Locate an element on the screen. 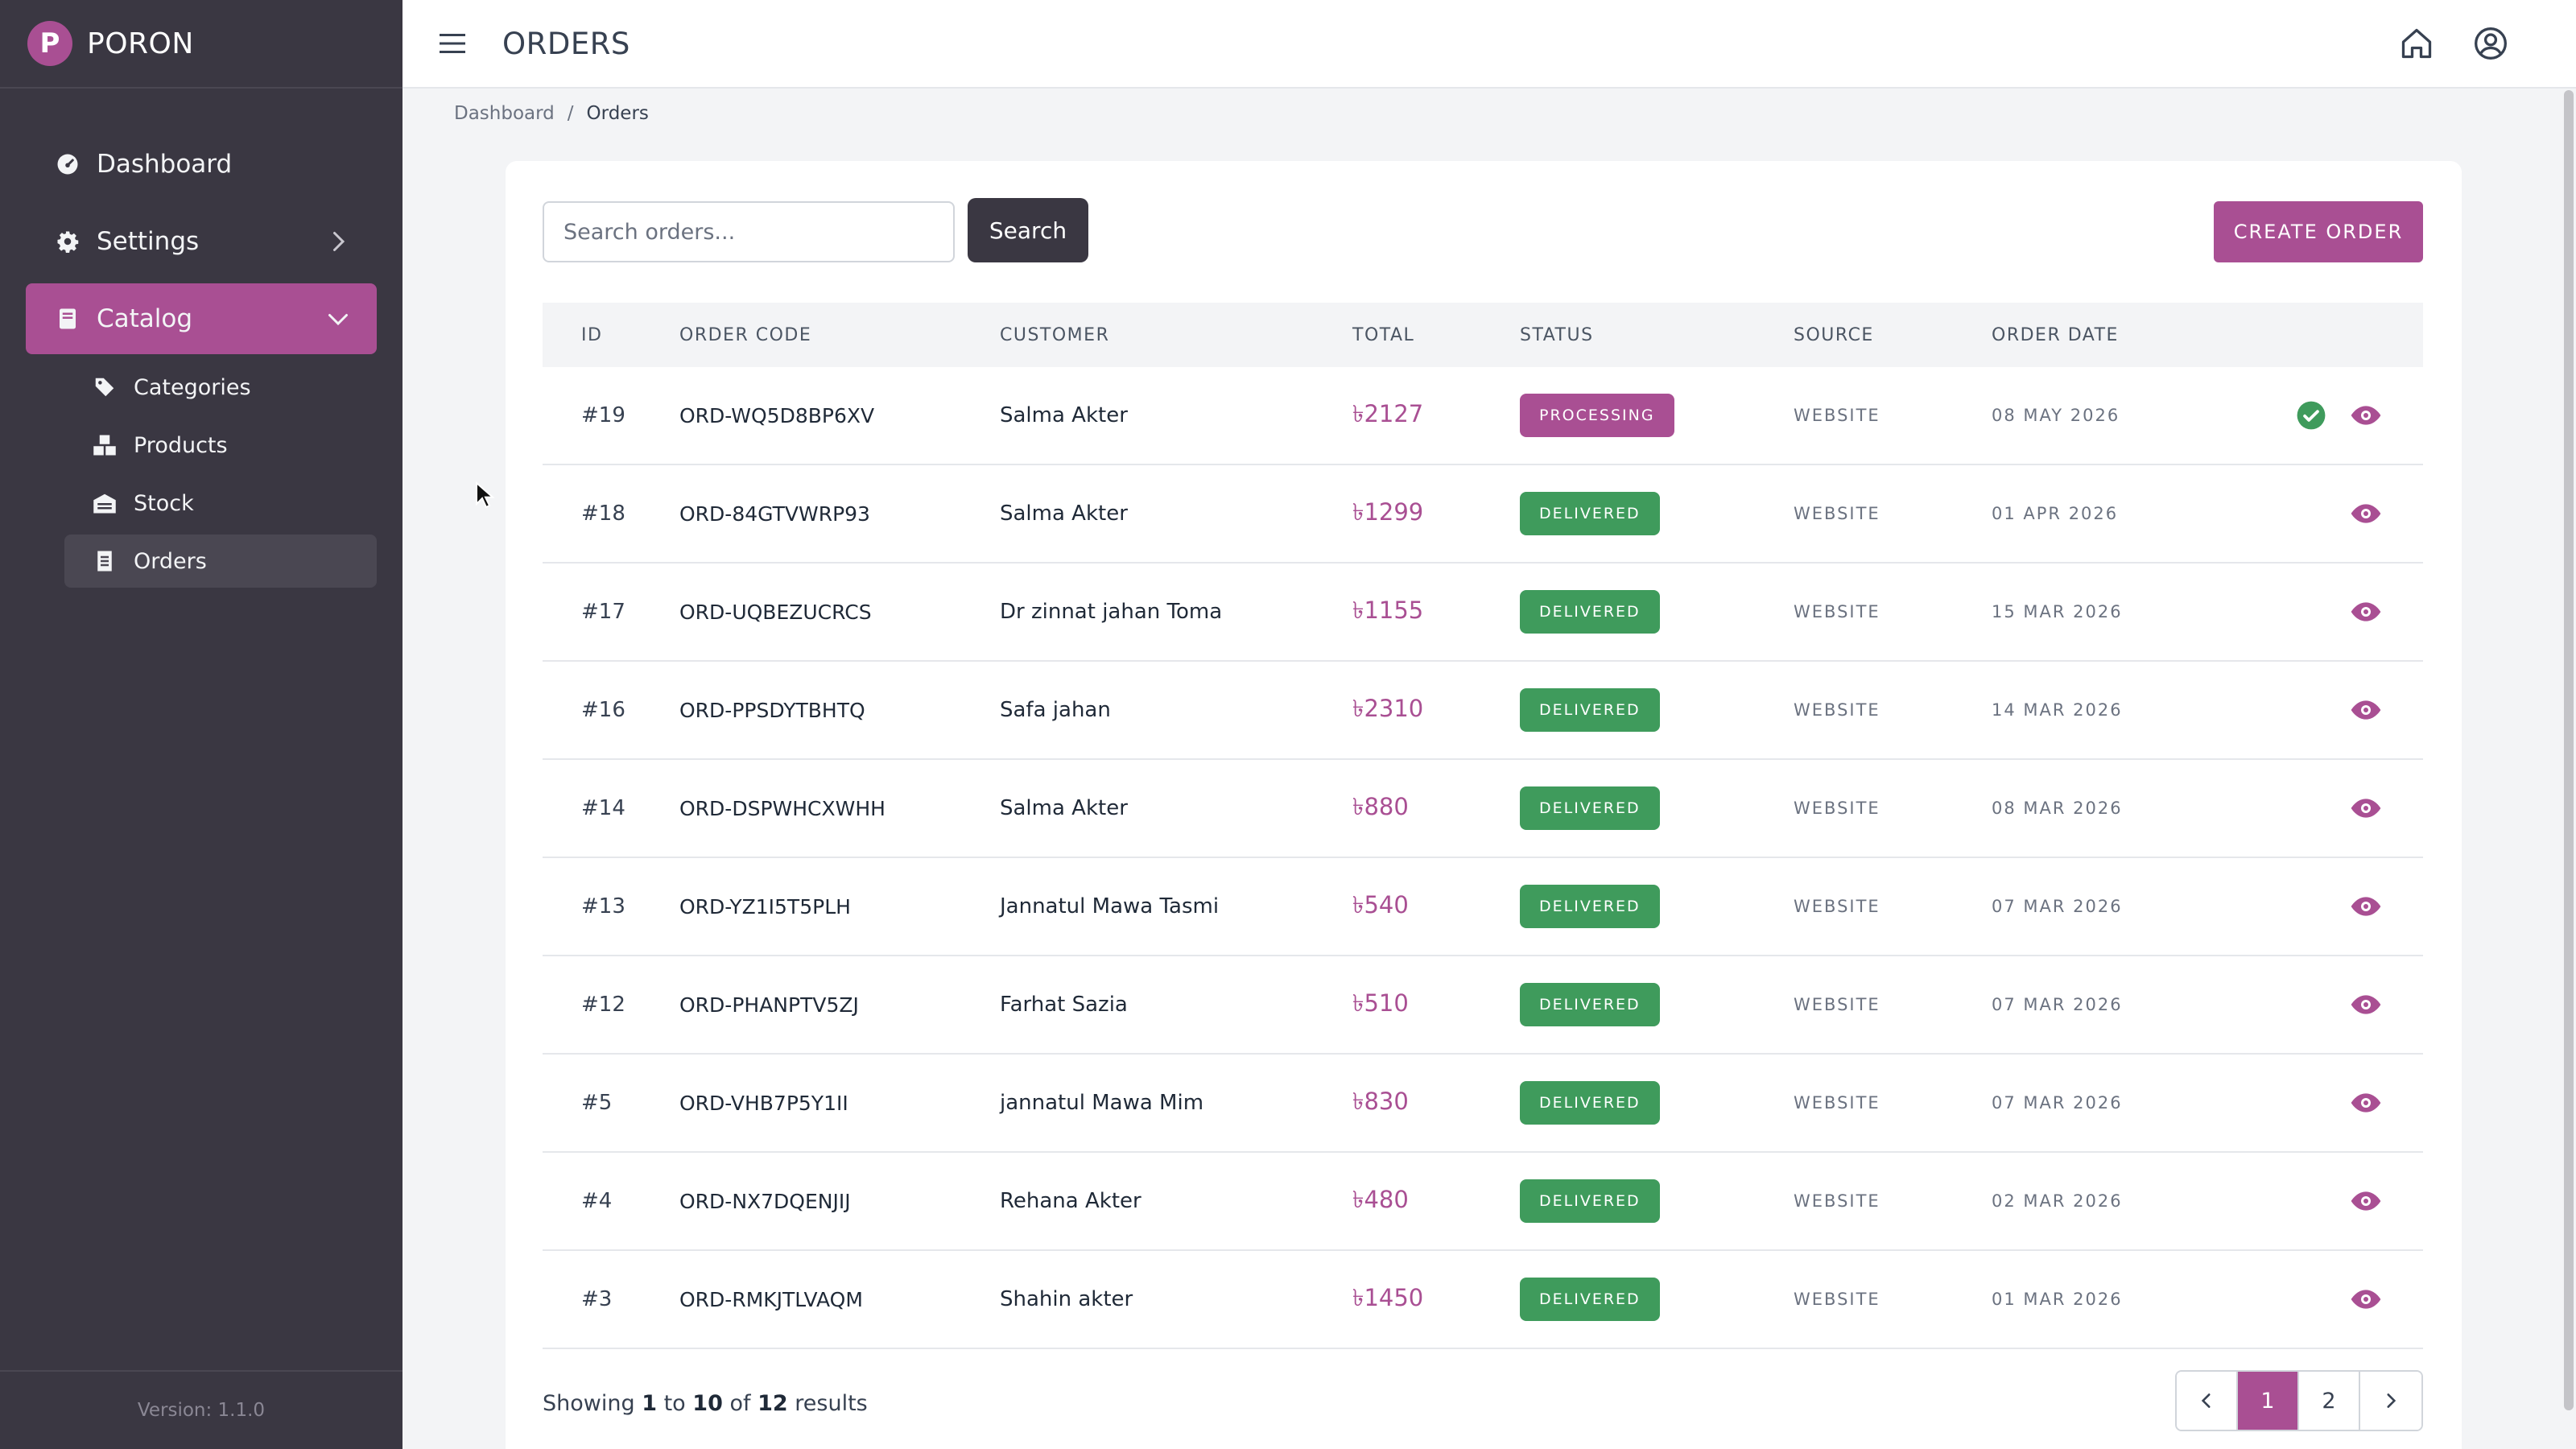  order-code: ORD-DSPWHCXWHH is located at coordinates (782, 808).